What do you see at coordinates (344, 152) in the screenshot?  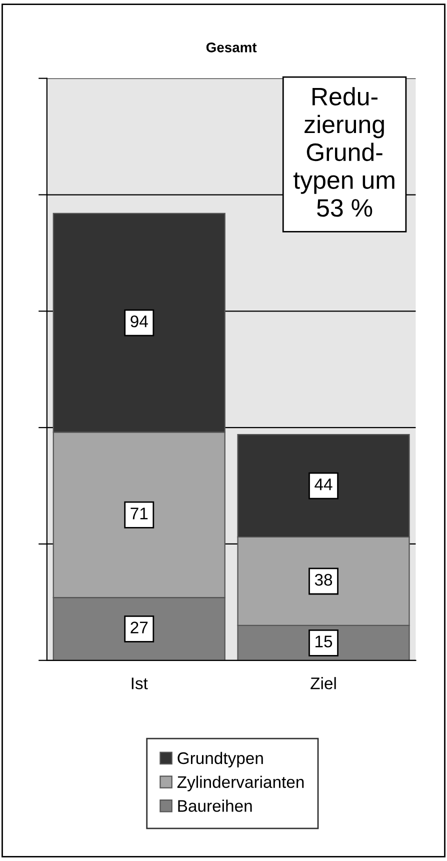 I see `annotation: Redu- zierung Grund- typen um 53 %` at bounding box center [344, 152].